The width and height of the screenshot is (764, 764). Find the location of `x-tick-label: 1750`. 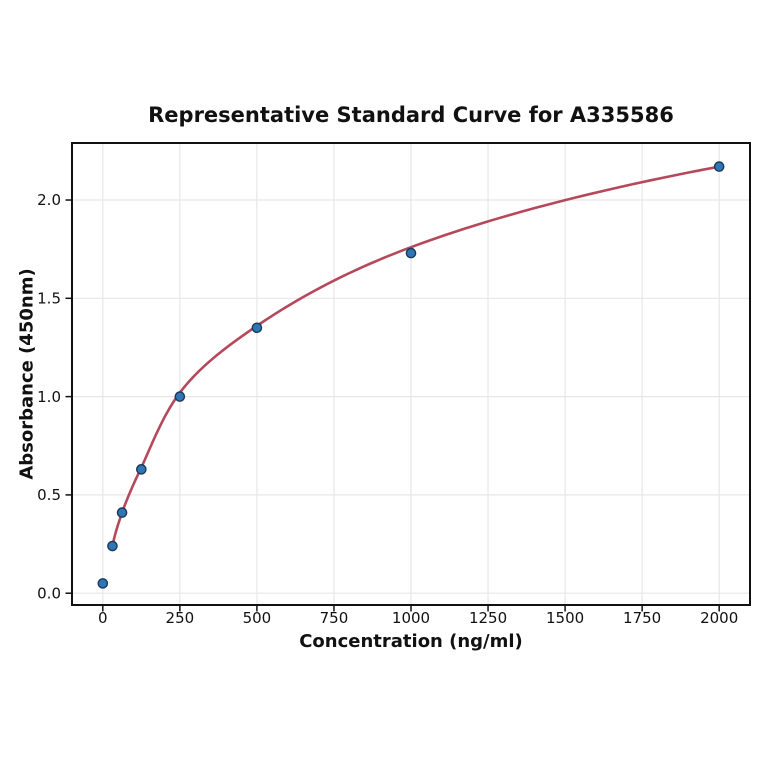

x-tick-label: 1750 is located at coordinates (642, 618).